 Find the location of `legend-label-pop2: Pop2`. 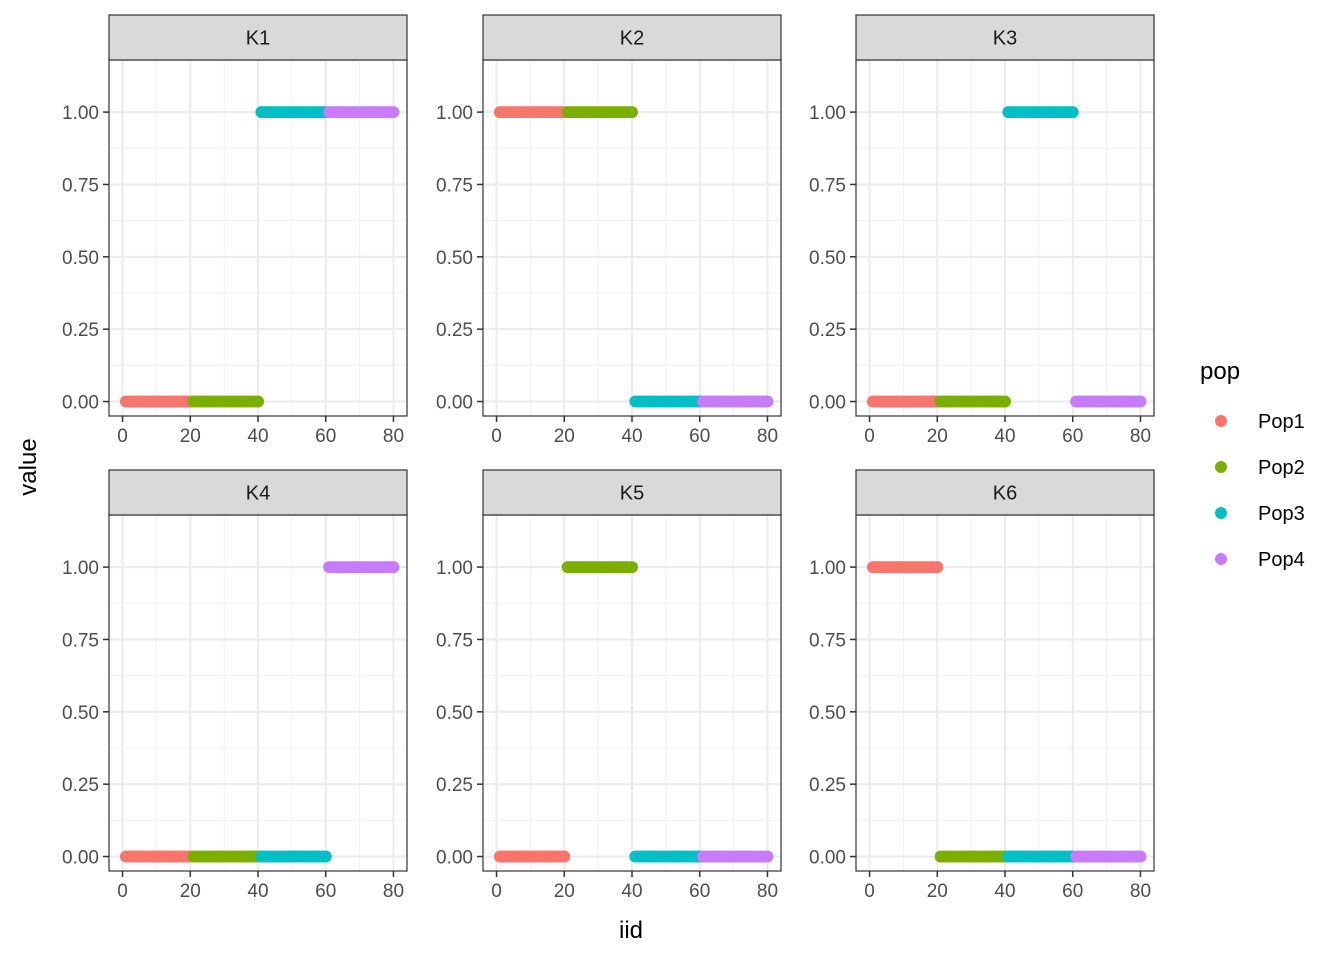

legend-label-pop2: Pop2 is located at coordinates (1281, 468).